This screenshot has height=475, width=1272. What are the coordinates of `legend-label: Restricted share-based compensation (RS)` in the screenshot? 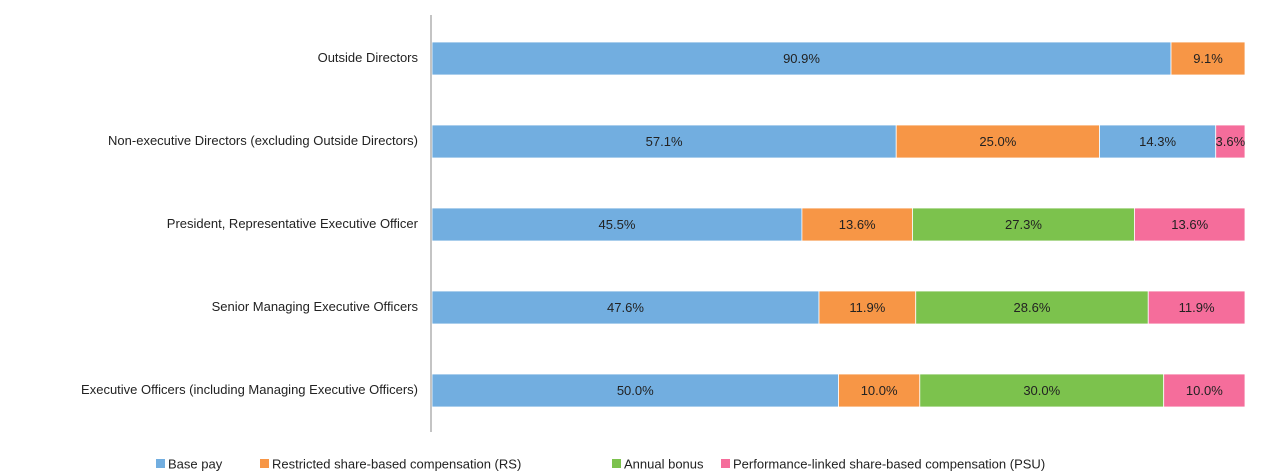 It's located at (396, 463).